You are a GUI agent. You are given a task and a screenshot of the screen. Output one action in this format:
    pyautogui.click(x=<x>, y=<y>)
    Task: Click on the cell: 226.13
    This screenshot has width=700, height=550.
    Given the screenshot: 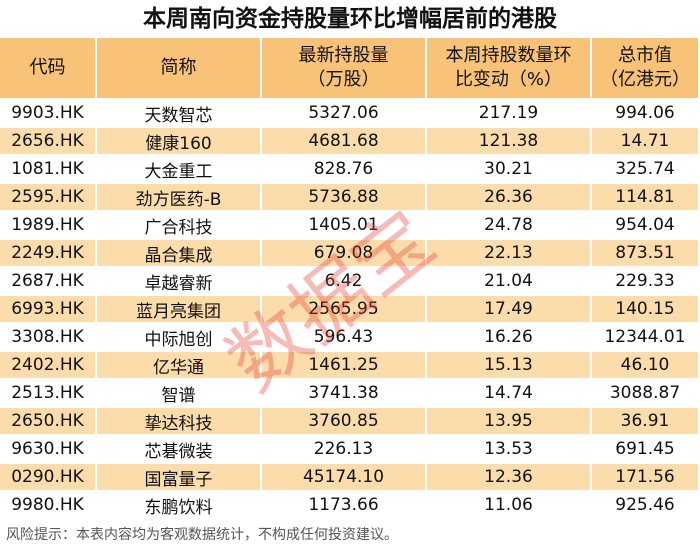 What is the action you would take?
    pyautogui.click(x=344, y=450)
    